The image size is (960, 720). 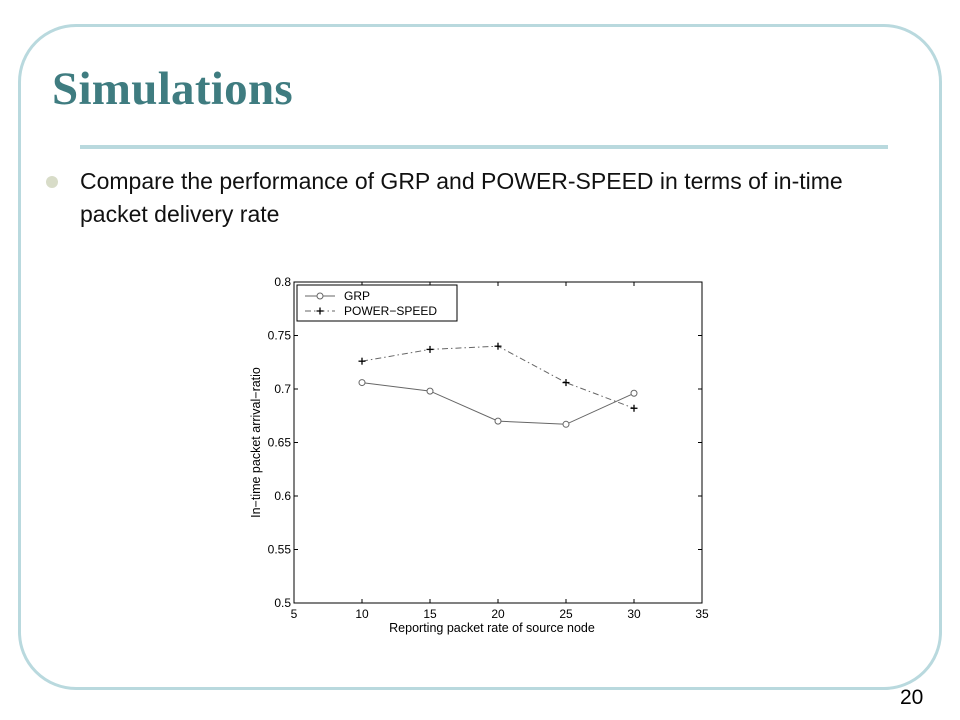 I want to click on legend-box, so click(x=377, y=303).